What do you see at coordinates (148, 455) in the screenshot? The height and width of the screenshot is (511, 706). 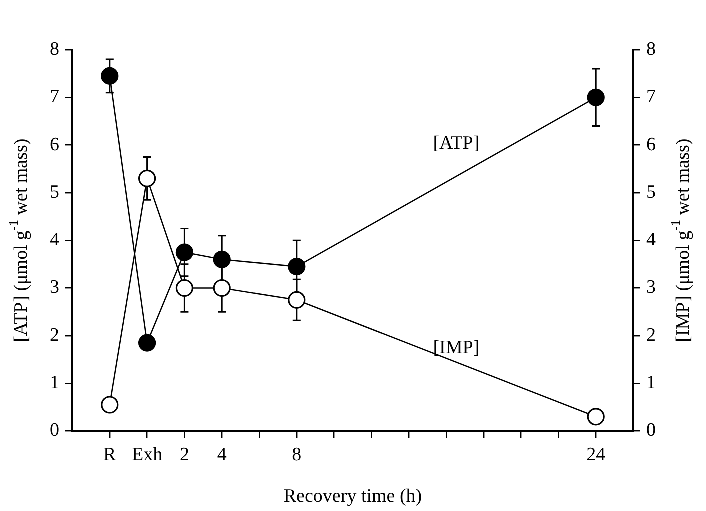 I see `x-tick-label: Exh` at bounding box center [148, 455].